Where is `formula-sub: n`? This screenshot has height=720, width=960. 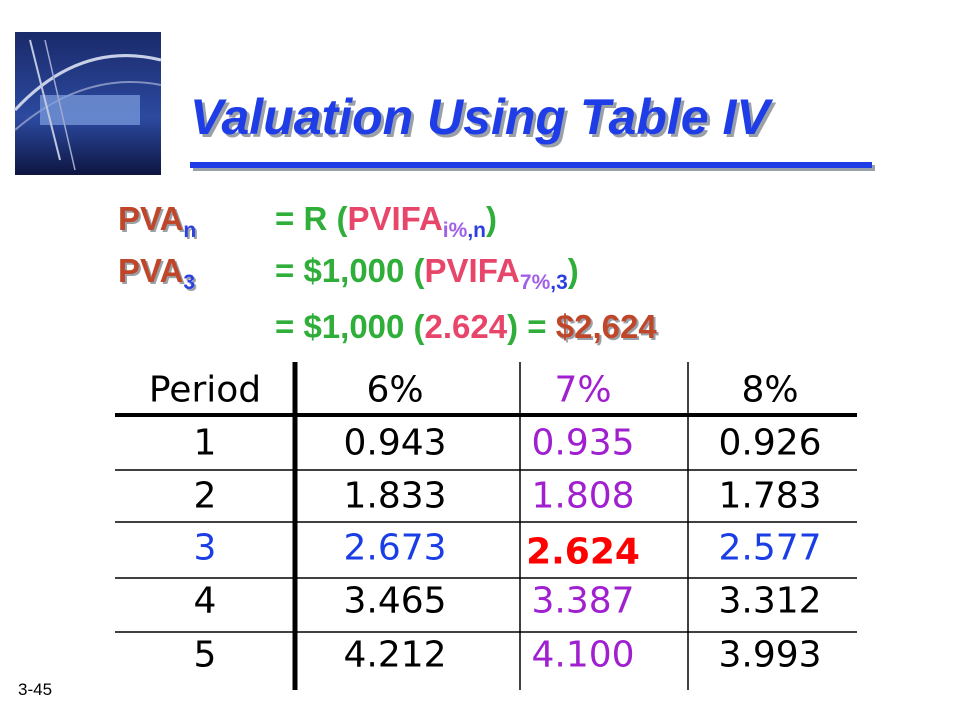 formula-sub: n is located at coordinates (190, 230).